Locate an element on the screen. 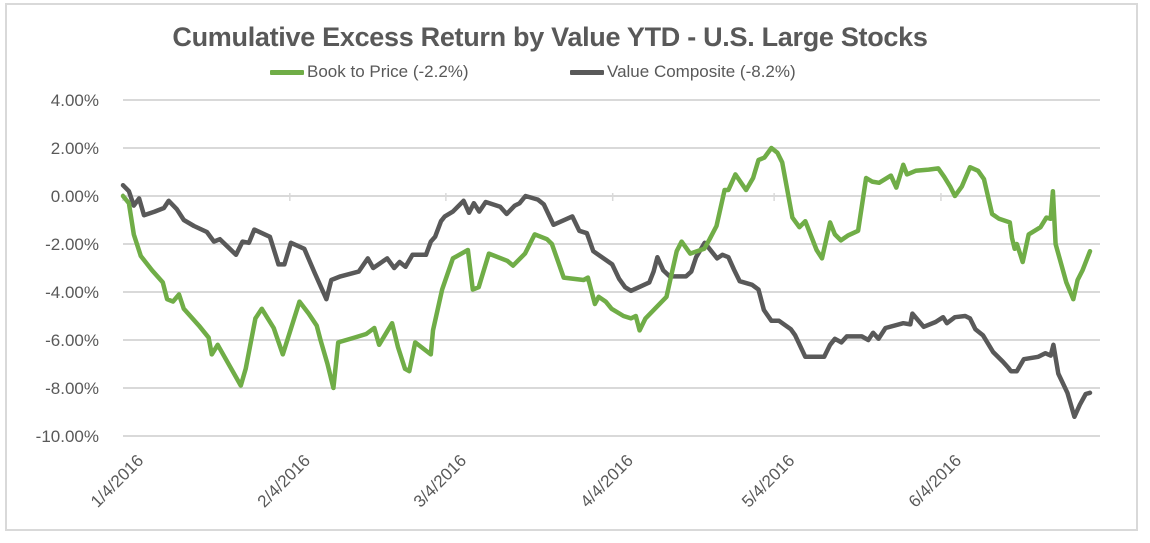 Image resolution: width=1150 pixels, height=543 pixels. legend-item-value-composite: Value Composite (-8.2%) is located at coordinates (683, 72).